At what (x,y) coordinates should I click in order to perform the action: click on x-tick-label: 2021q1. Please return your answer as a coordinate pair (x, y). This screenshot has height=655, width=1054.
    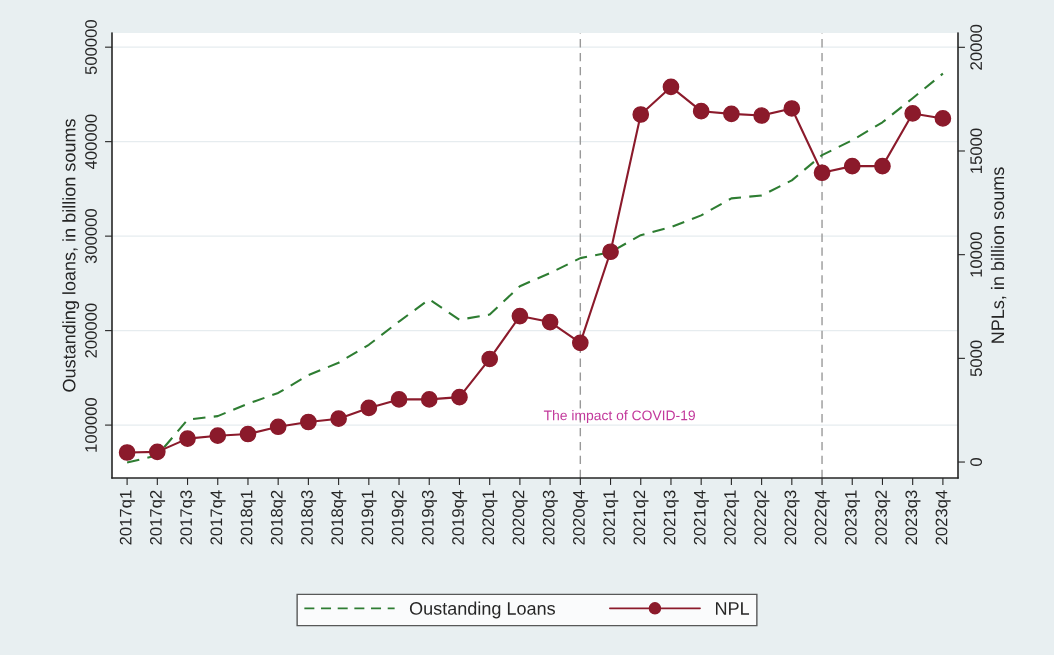
    Looking at the image, I should click on (611, 517).